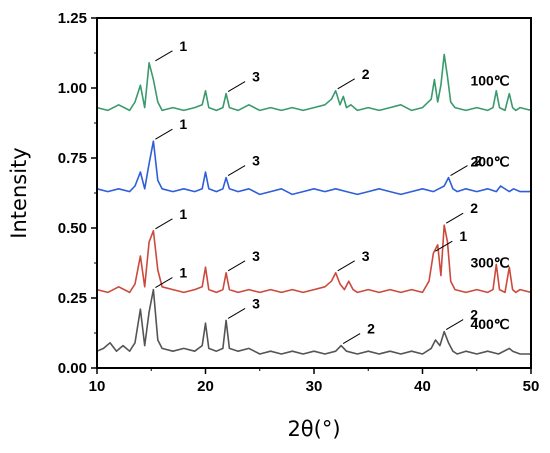 The image size is (550, 453). Describe the element at coordinates (72, 298) in the screenshot. I see `y-tick-label-1: 0.25` at that location.